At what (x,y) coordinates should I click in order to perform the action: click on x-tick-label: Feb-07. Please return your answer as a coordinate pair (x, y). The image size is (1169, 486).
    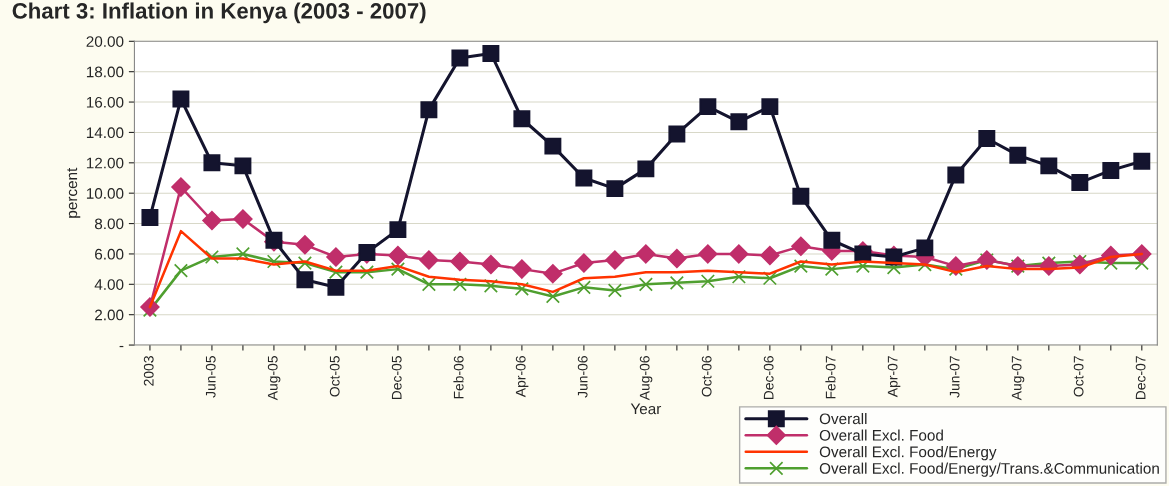
    Looking at the image, I should click on (830, 377).